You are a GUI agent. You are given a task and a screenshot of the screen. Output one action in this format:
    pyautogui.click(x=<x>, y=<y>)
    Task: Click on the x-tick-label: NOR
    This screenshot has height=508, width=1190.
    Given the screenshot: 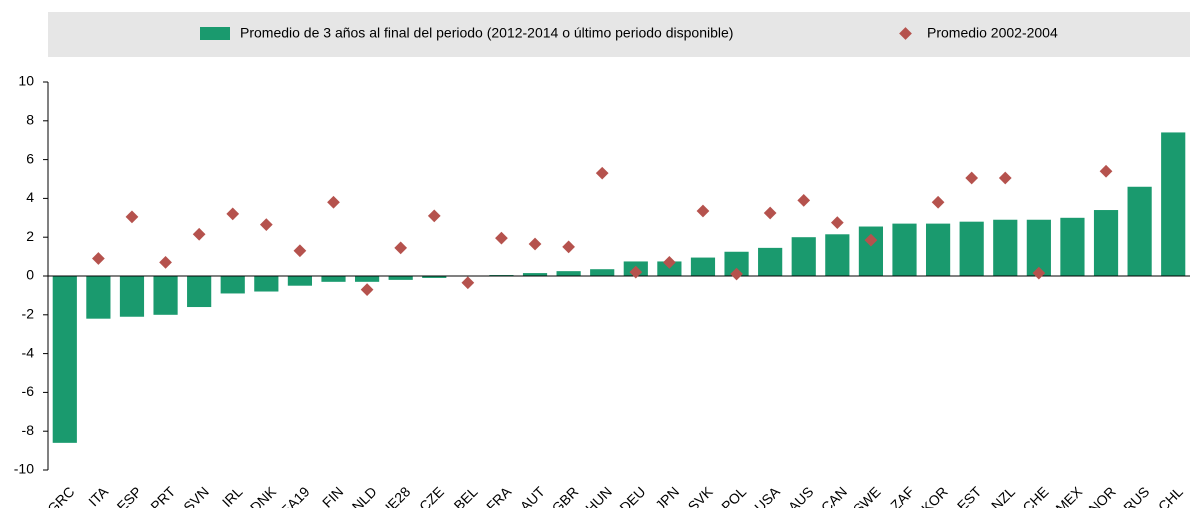 What is the action you would take?
    pyautogui.click(x=1101, y=495)
    